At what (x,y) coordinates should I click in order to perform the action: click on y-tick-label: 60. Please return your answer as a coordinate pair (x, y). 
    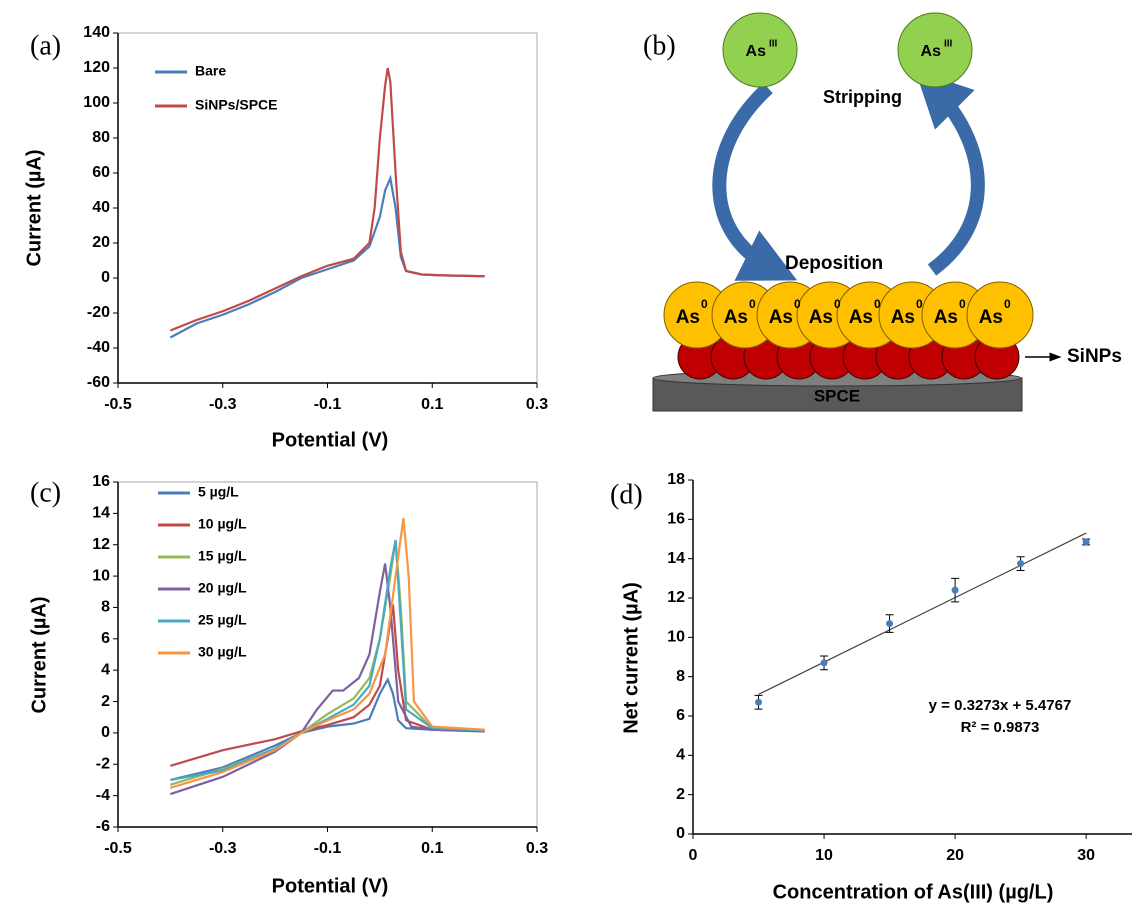
    Looking at the image, I should click on (101, 172).